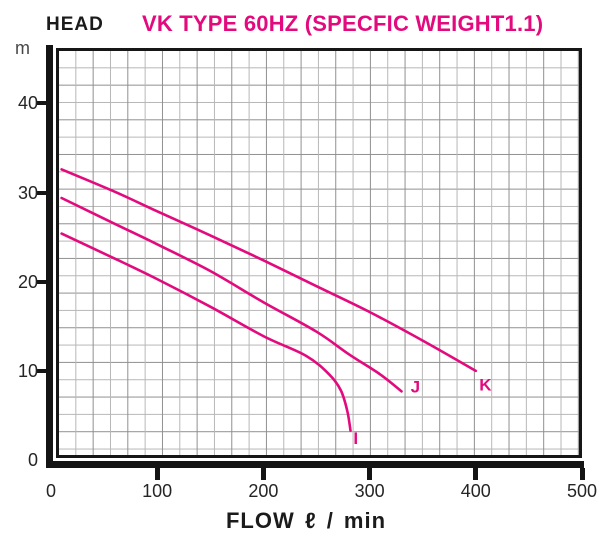 The width and height of the screenshot is (603, 544). What do you see at coordinates (315, 464) in the screenshot?
I see `x-axis-line` at bounding box center [315, 464].